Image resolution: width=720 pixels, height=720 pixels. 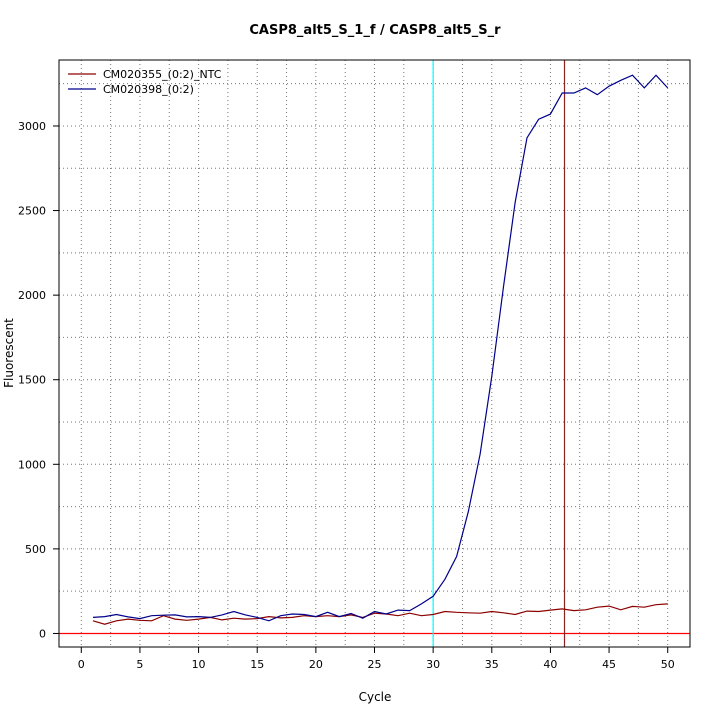 I want to click on chart-title: CASP8_alt5_S_1_f / CASP8_alt5_S_r, so click(x=375, y=30).